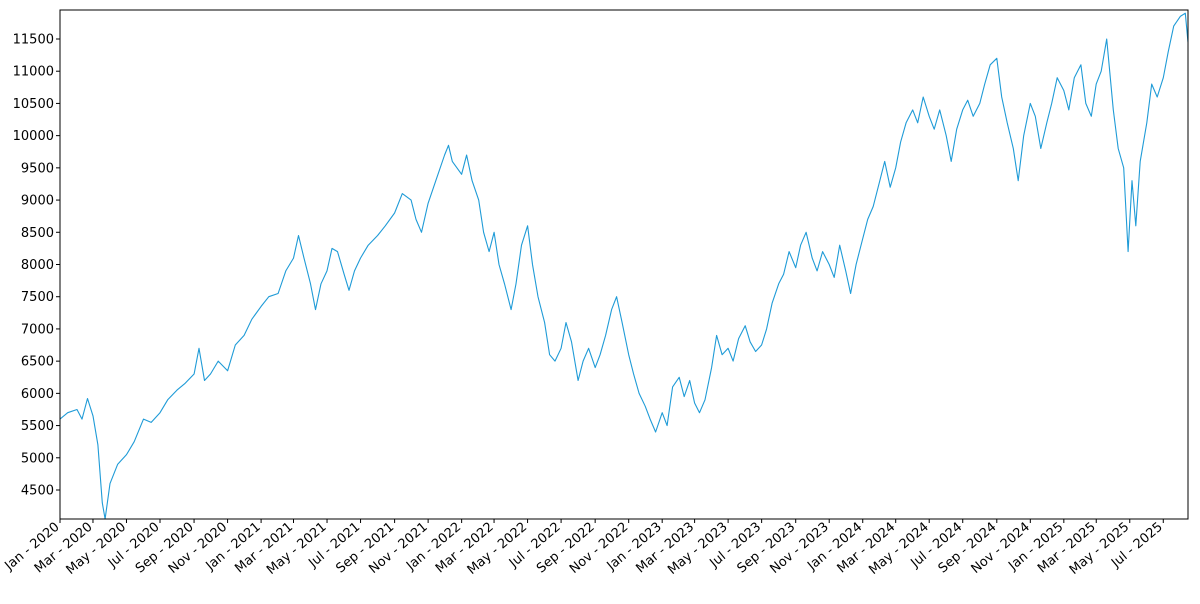 The width and height of the screenshot is (1200, 604). I want to click on y-tick-label: 9000, so click(37, 201).